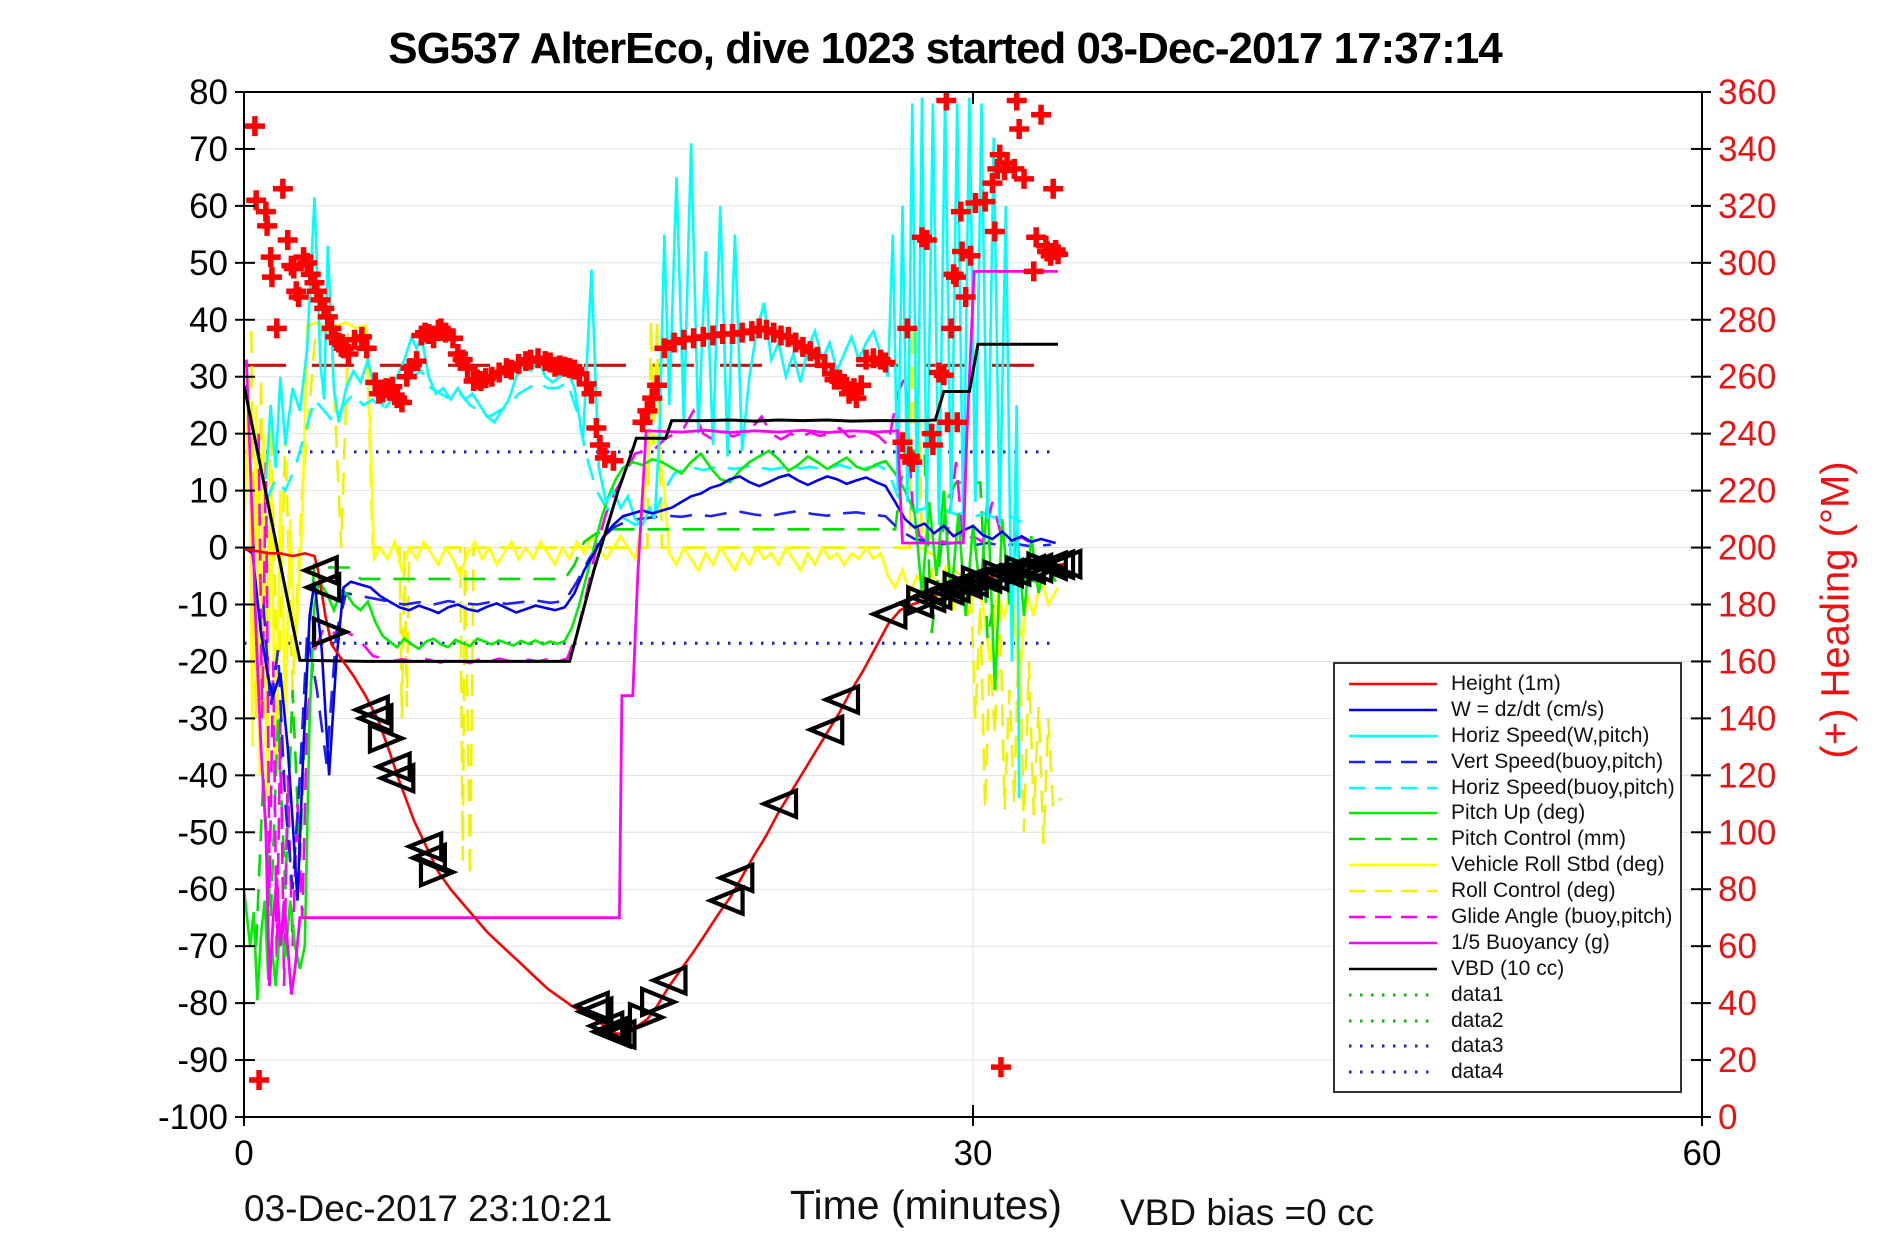  What do you see at coordinates (202, 661) in the screenshot?
I see `svg-text: -20` at bounding box center [202, 661].